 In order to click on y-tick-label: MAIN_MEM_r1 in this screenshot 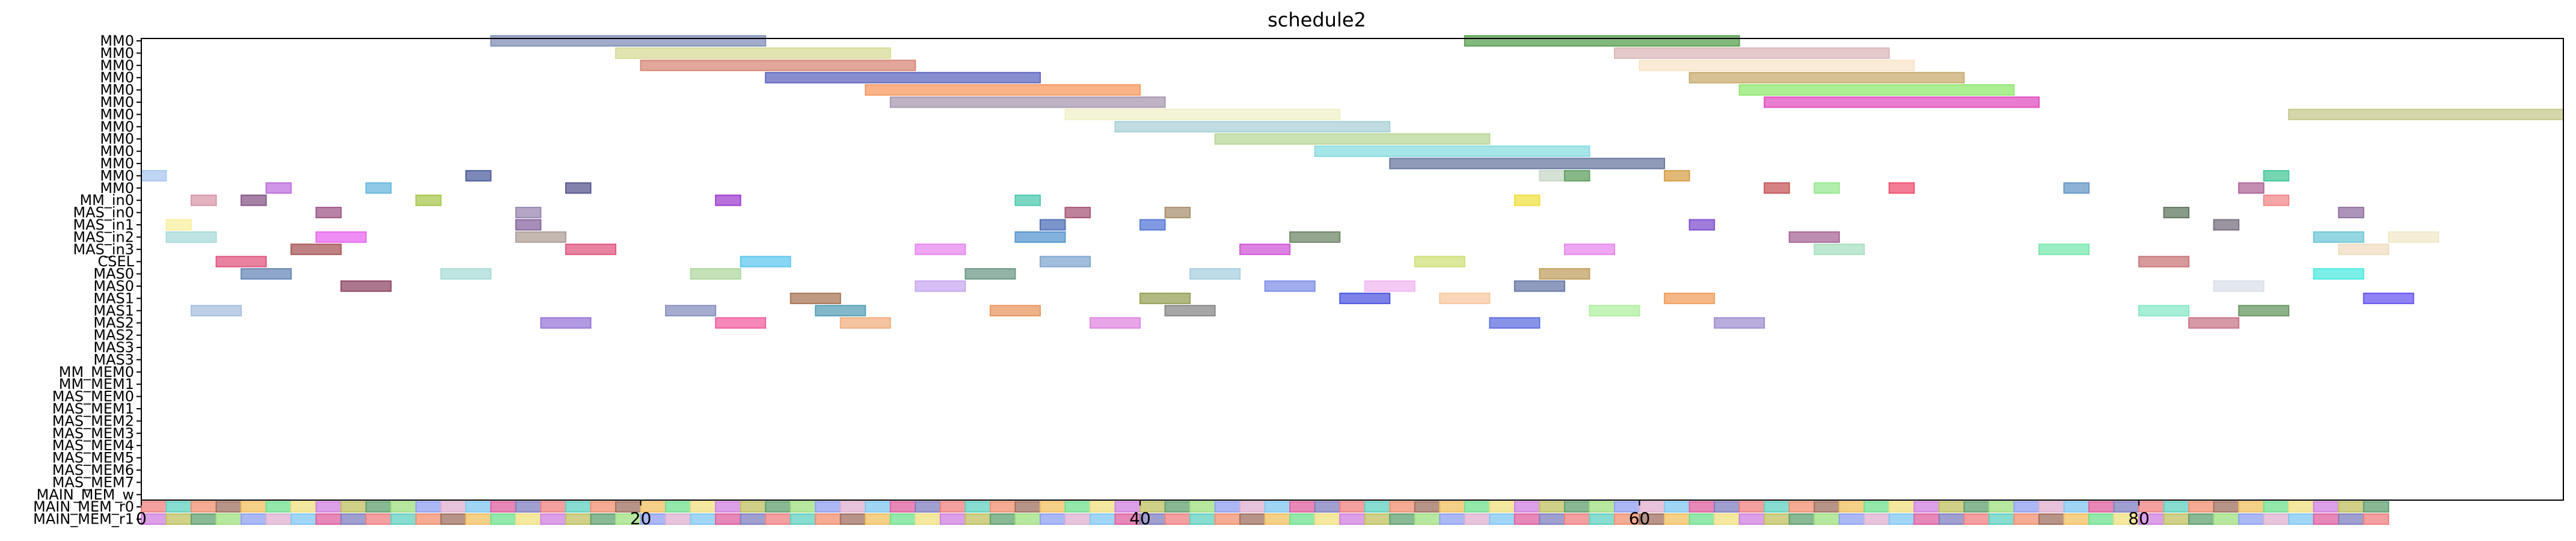, I will do `click(83, 519)`.